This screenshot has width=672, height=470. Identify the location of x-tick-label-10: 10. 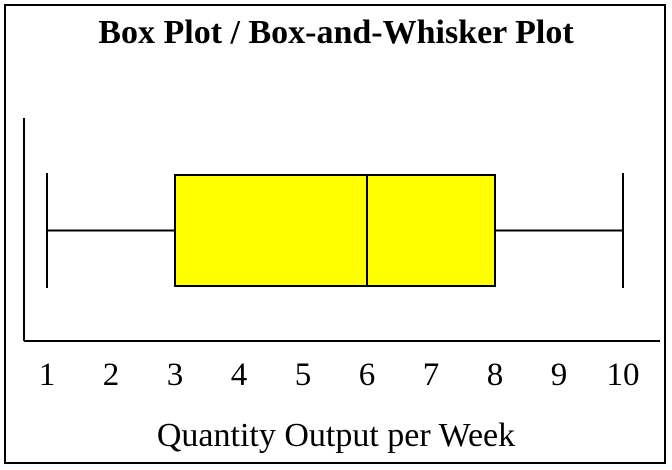
(623, 375).